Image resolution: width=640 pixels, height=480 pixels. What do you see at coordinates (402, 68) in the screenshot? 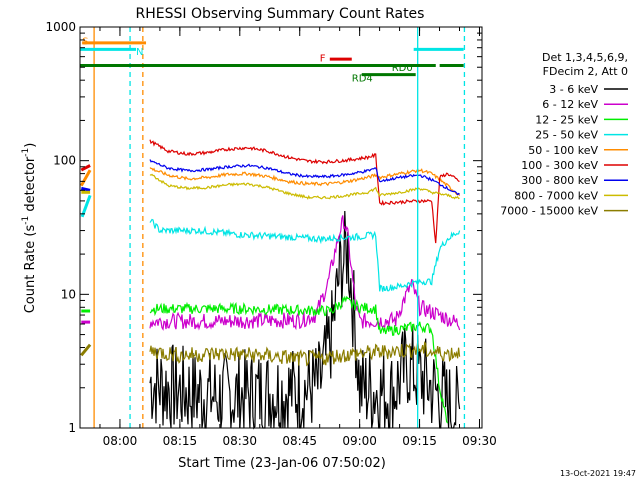
I see `flag-label-rd0: RD0` at bounding box center [402, 68].